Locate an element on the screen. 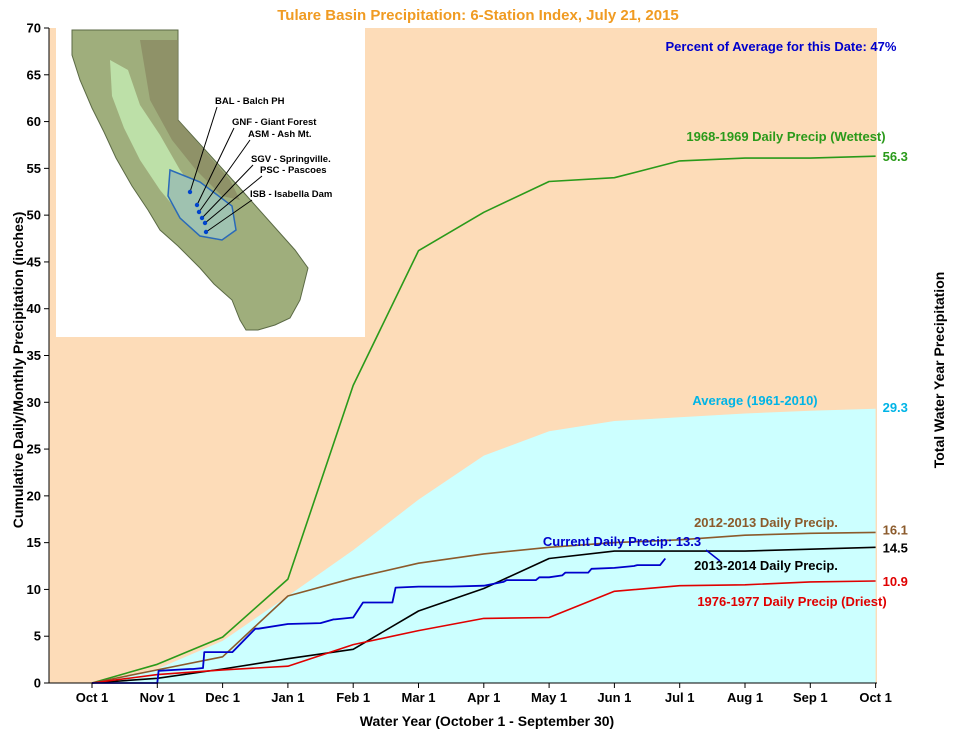 The width and height of the screenshot is (957, 740). y-tick-label-40: 40 is located at coordinates (34, 308).